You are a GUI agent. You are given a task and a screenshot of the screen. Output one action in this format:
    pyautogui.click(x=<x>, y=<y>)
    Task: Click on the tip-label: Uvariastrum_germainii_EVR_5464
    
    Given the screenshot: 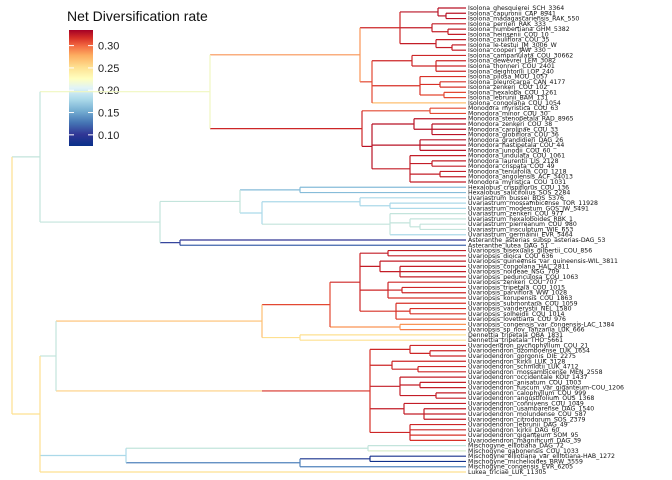 What is the action you would take?
    pyautogui.click(x=520, y=235)
    